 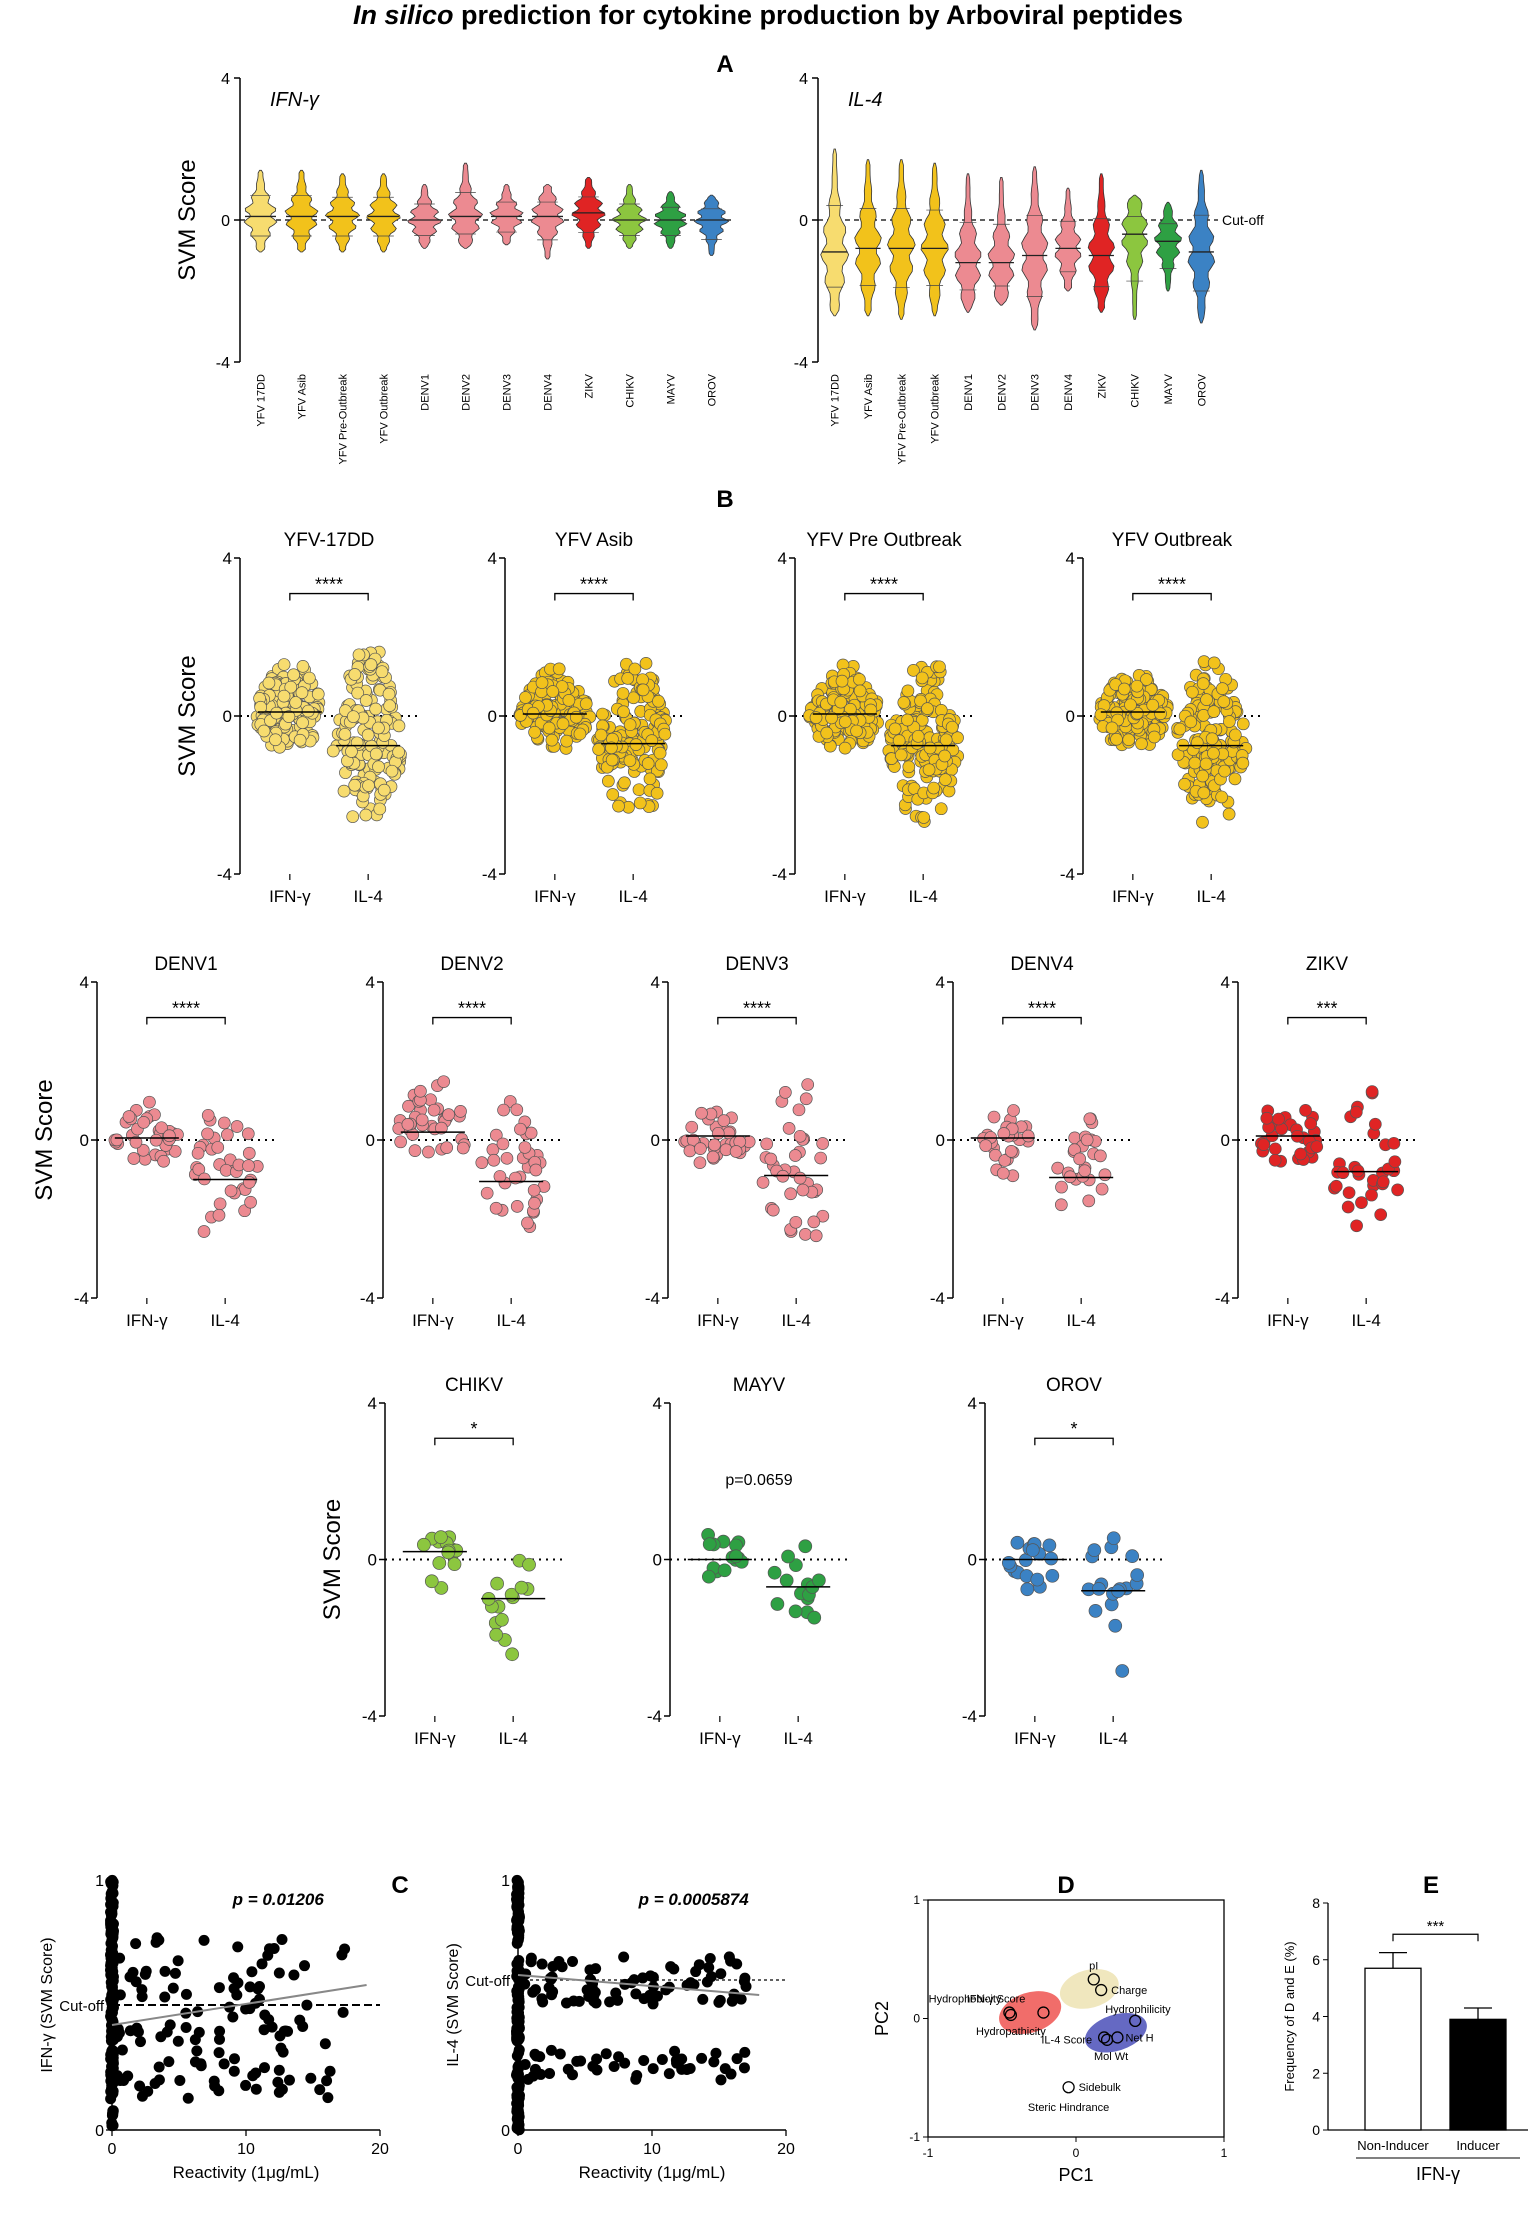 What do you see at coordinates (508, 392) in the screenshot?
I see `x-tick-label: DENV3` at bounding box center [508, 392].